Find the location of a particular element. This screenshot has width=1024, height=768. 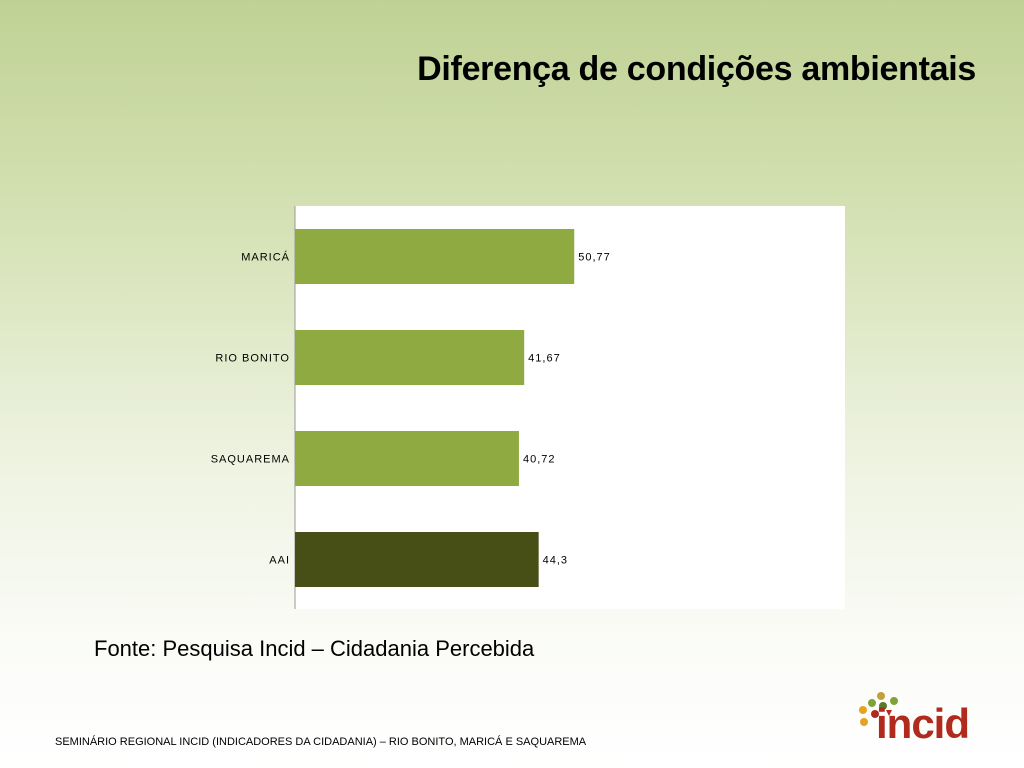

category-label-aai: AAI is located at coordinates (279, 561).